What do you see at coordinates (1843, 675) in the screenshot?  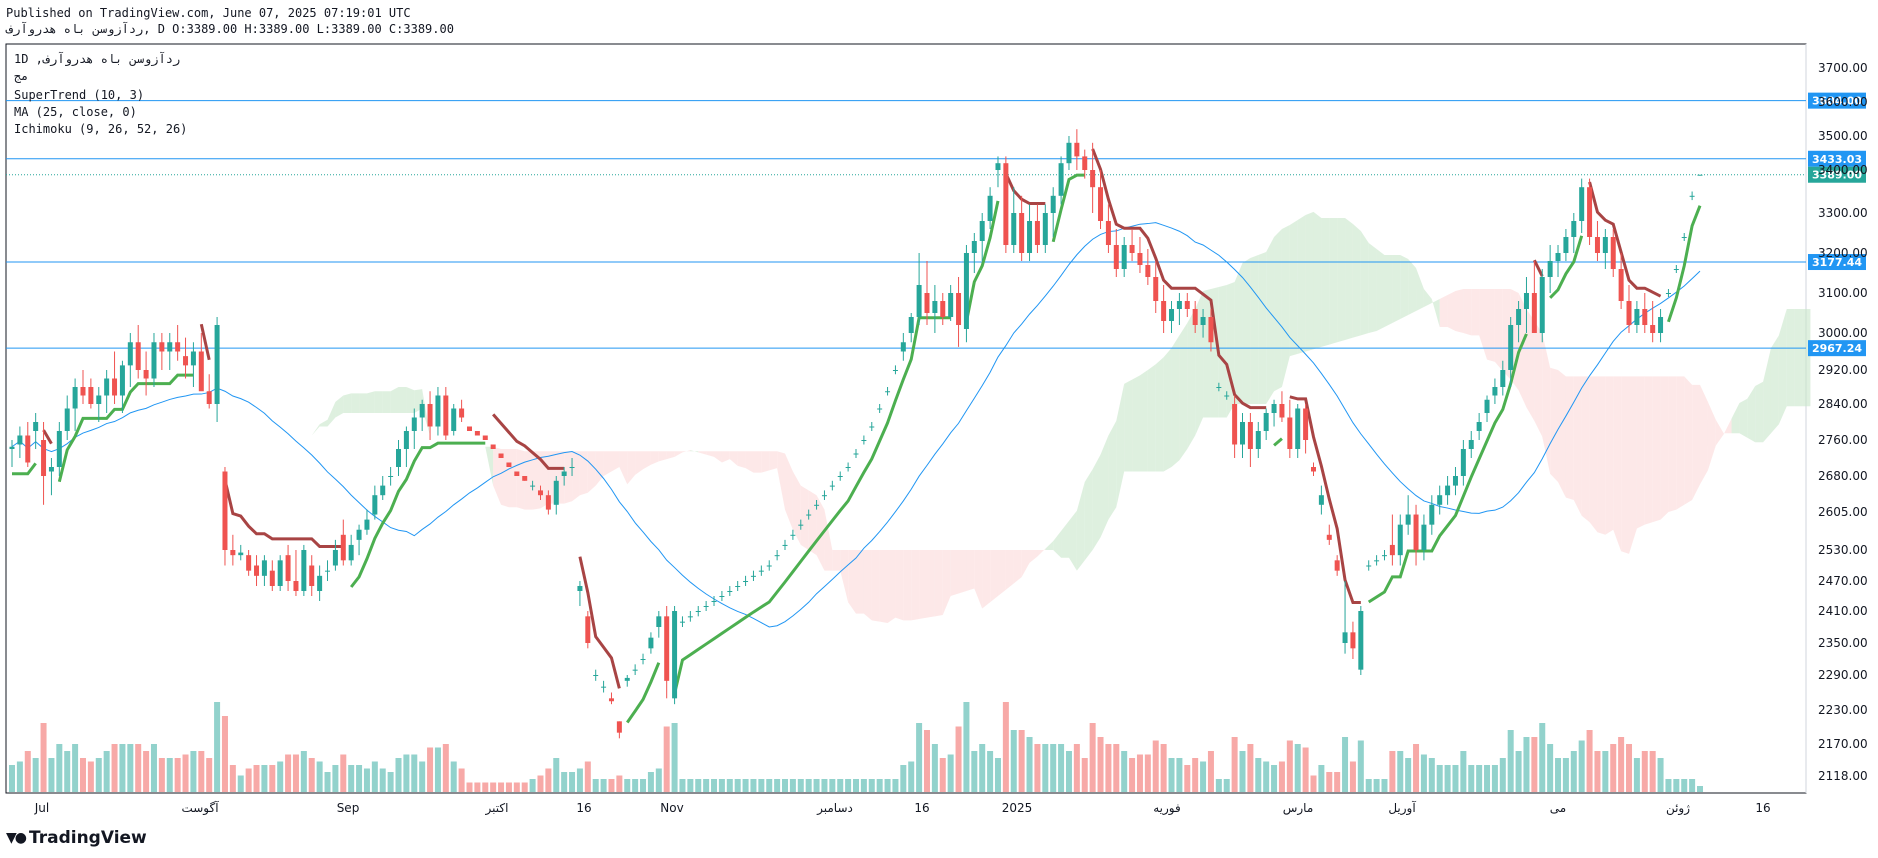 I see `y-tick-label: 2290.00` at bounding box center [1843, 675].